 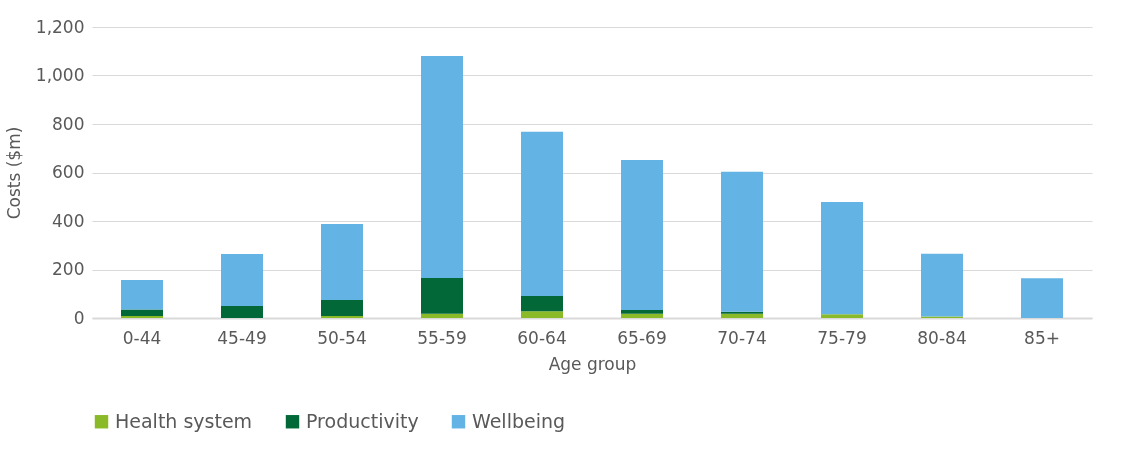 What do you see at coordinates (342, 337) in the screenshot?
I see `x-tick-label: 50-54` at bounding box center [342, 337].